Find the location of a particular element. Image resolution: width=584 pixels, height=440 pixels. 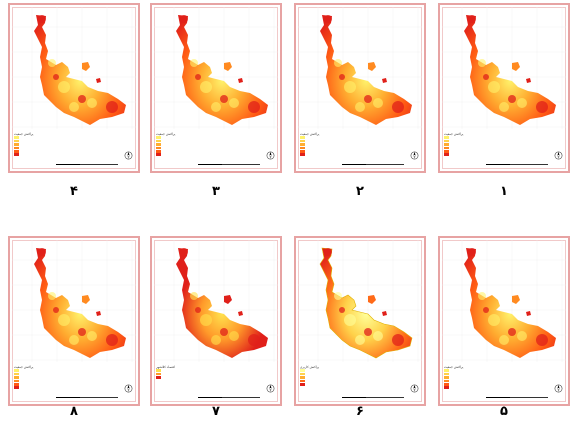

map-legend: پراکنش کاربری is located at coordinates (315, 375).